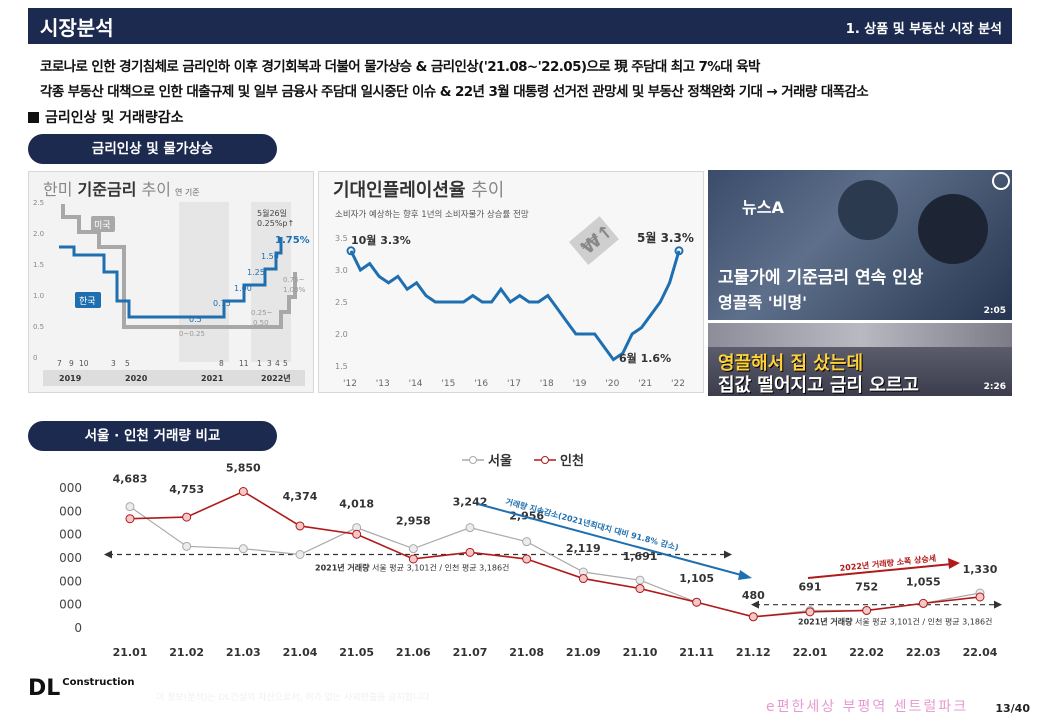 This screenshot has height=720, width=1040. Describe the element at coordinates (59, 363) in the screenshot. I see `rate-x-month: 7` at that location.